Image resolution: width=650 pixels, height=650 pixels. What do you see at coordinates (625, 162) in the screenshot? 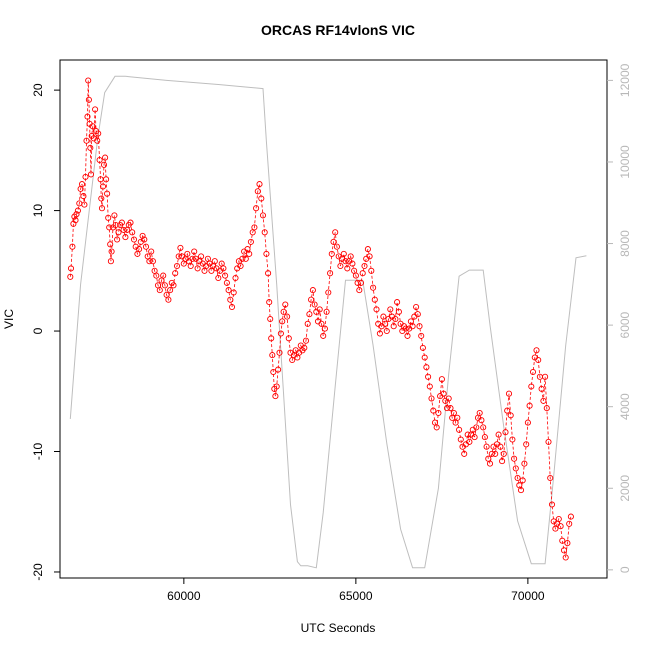
I see `secondary-y-tick-label: 10000` at bounding box center [625, 162].